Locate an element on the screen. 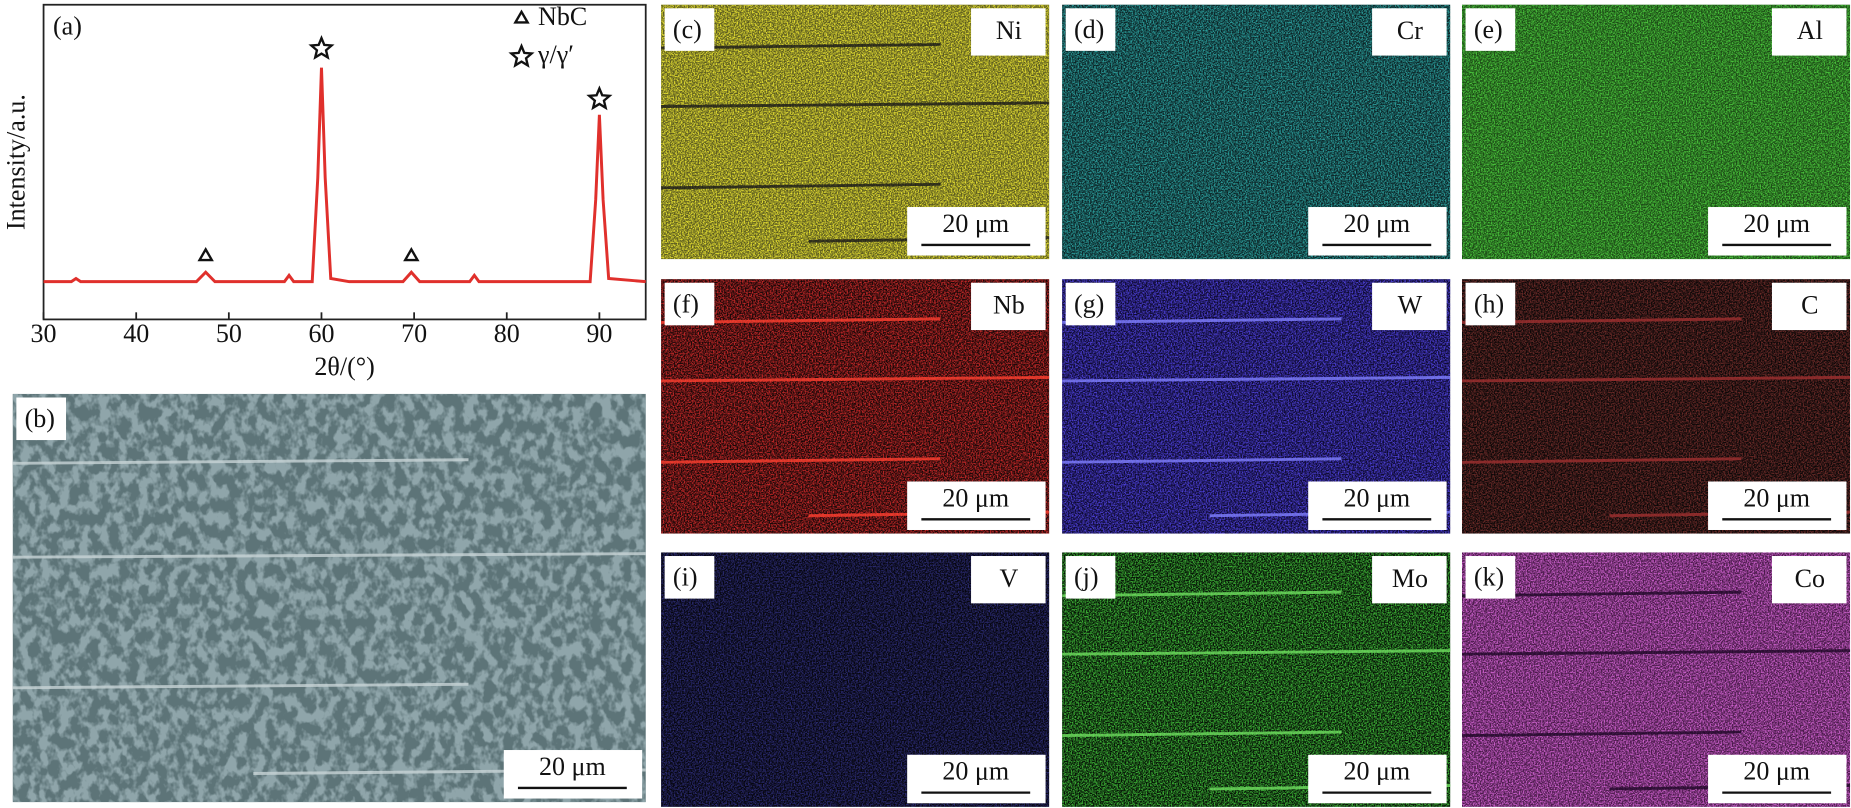 The width and height of the screenshot is (1851, 808). image-panel: (h) C 20 μm is located at coordinates (1656, 406).